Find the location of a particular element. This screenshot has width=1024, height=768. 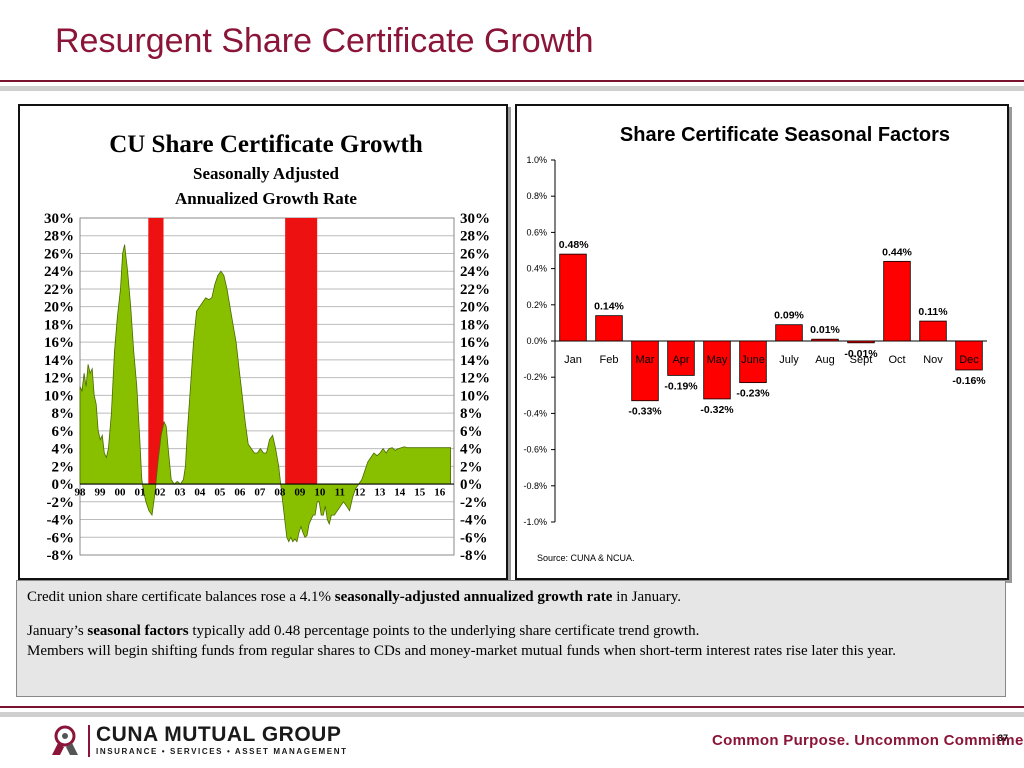

seasonal-value-label: 0.48% is located at coordinates (574, 245).